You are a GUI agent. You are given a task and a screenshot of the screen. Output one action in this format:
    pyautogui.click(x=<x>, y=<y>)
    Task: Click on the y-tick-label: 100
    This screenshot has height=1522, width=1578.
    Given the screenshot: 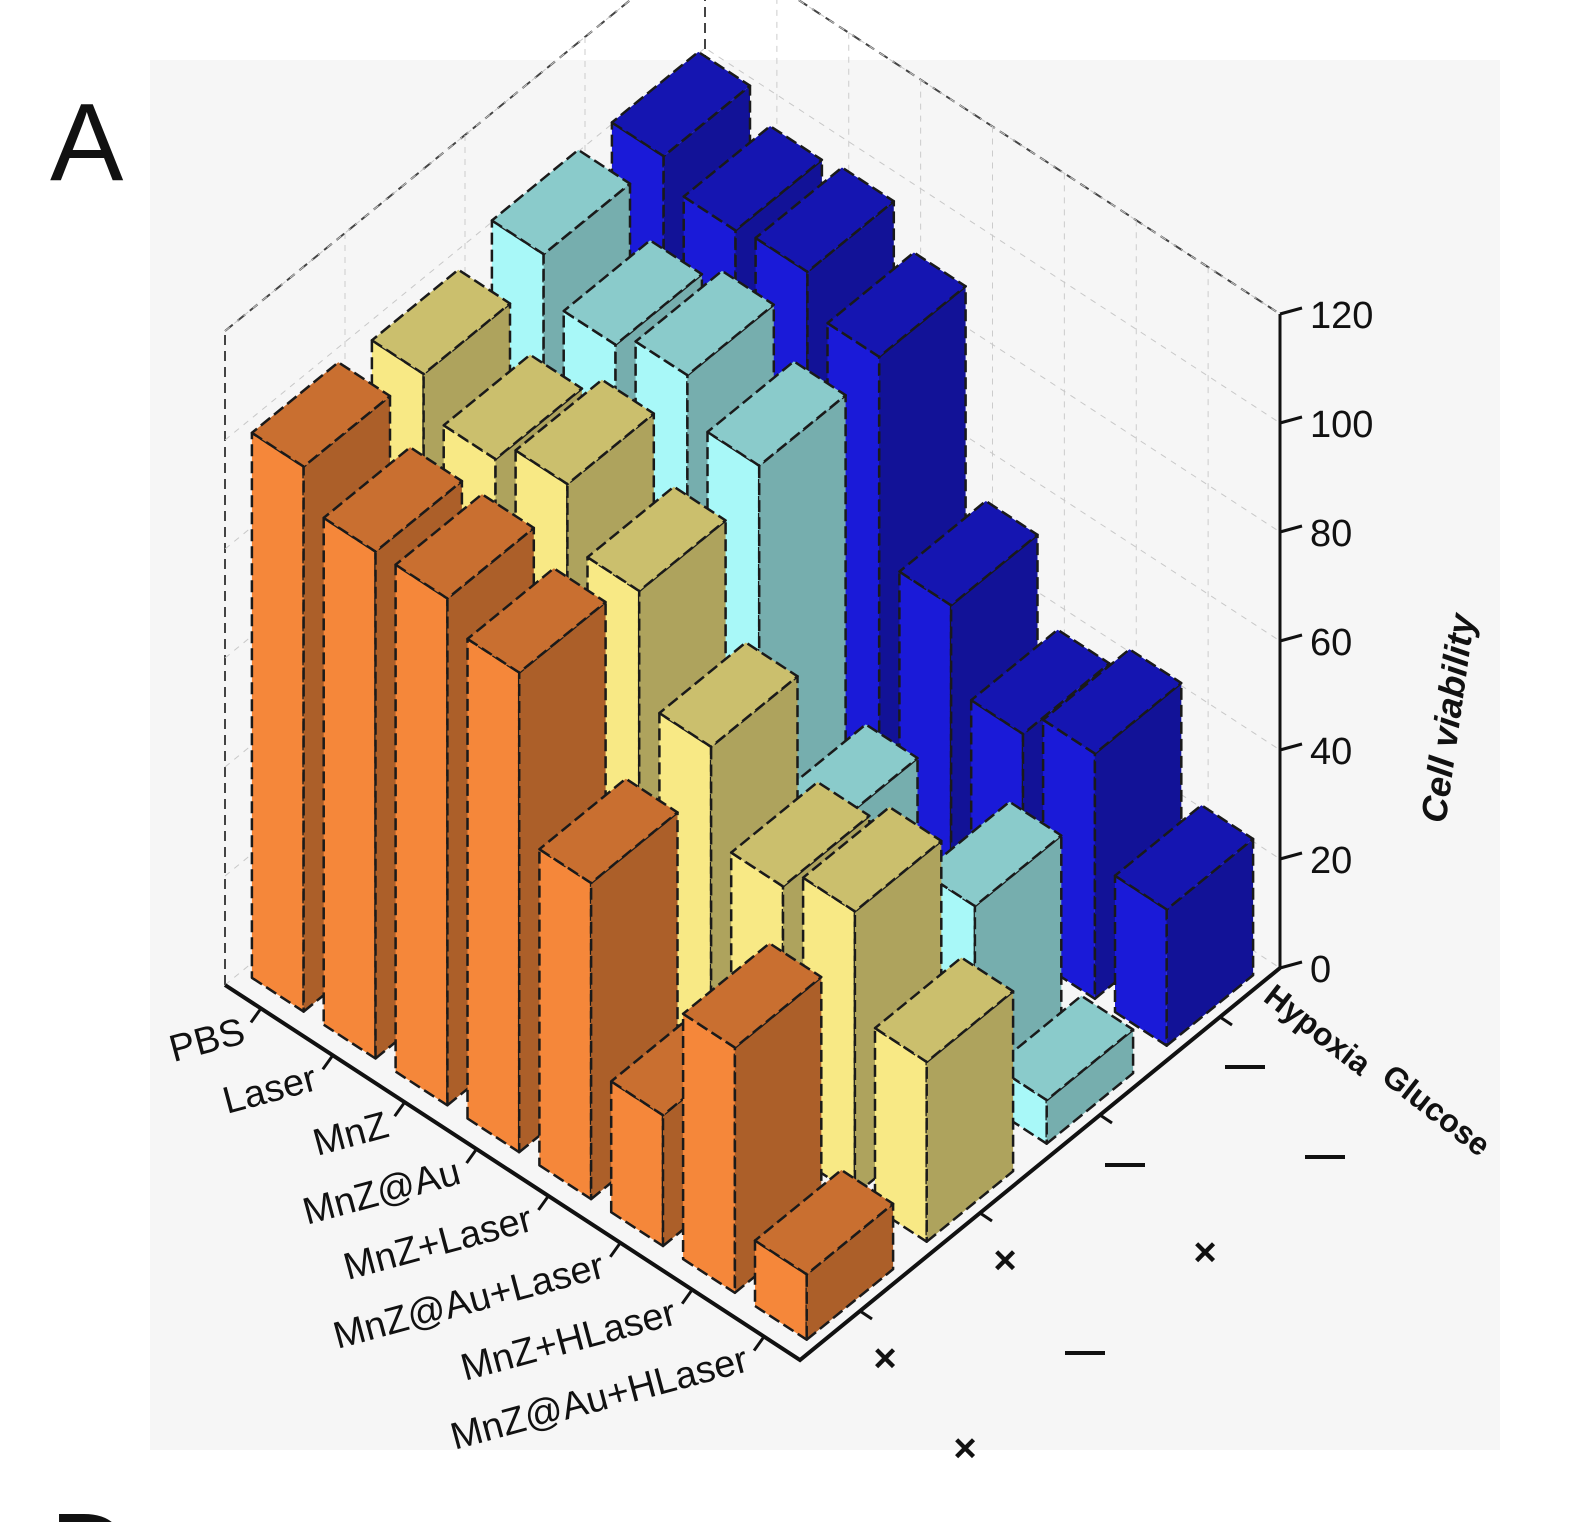 What is the action you would take?
    pyautogui.click(x=1341, y=425)
    